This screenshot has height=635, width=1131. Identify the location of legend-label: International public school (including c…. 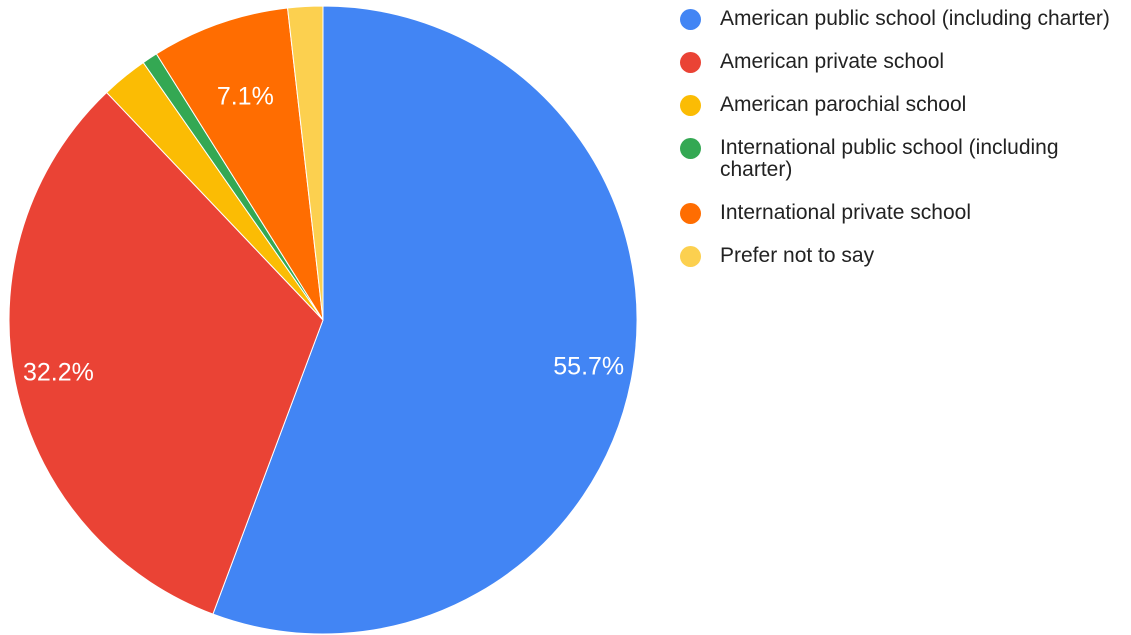
(889, 158).